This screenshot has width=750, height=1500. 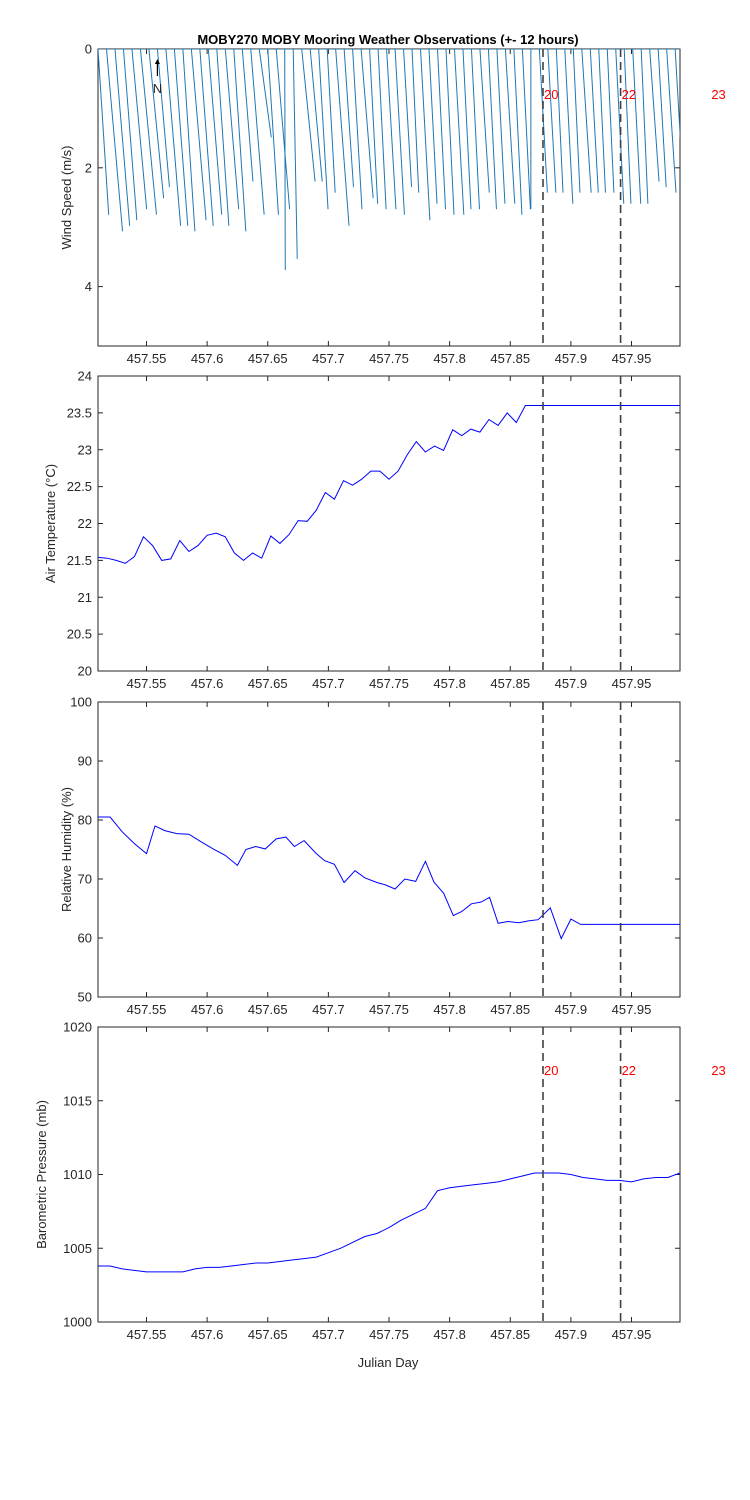 I want to click on wind-y-axis-label: Wind Speed (m/s), so click(x=66, y=197).